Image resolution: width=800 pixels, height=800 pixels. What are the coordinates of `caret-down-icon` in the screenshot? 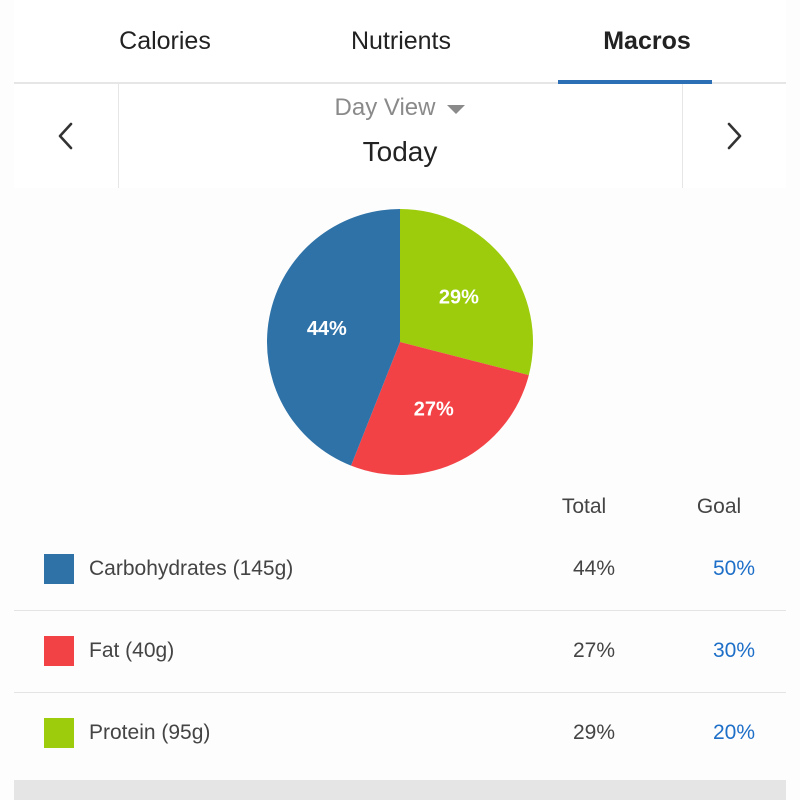 It's located at (456, 109).